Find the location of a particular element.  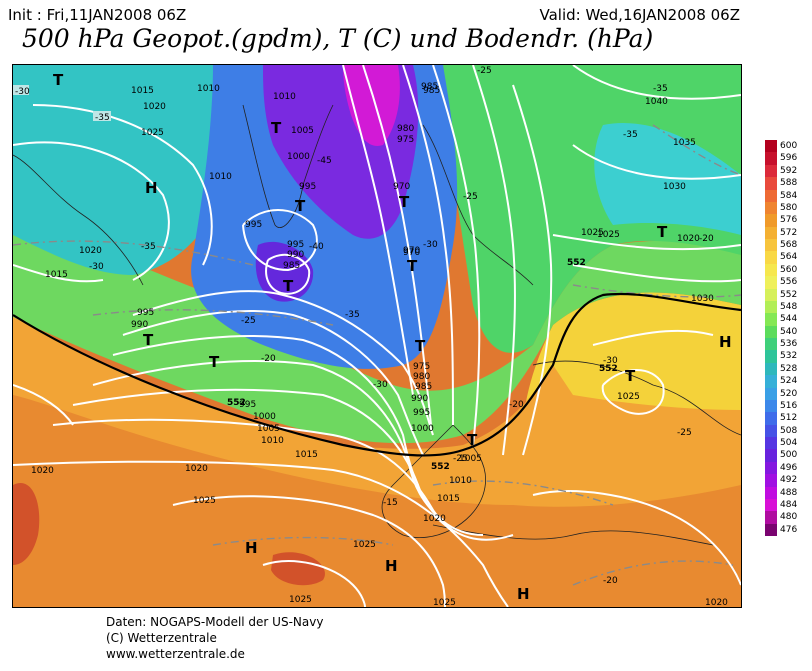

legend-entry: 560 is located at coordinates (782, 270).